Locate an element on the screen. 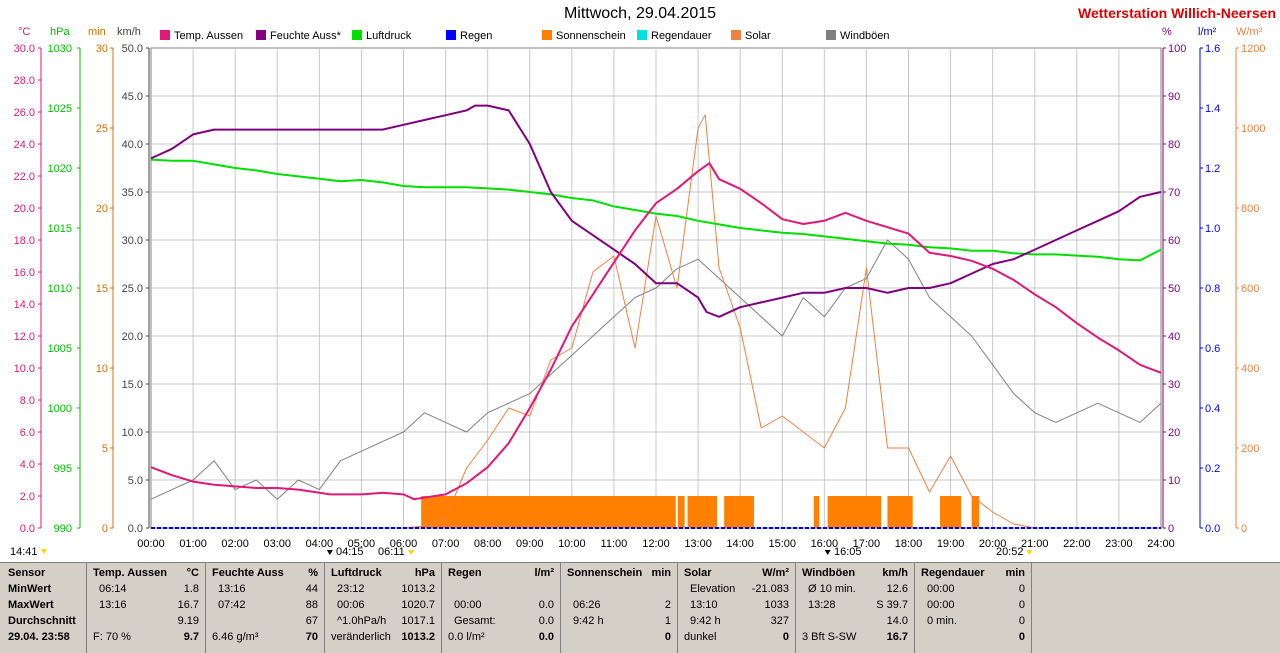 This screenshot has width=1280, height=653. y-tick-label-solar: 1200 is located at coordinates (1253, 49).